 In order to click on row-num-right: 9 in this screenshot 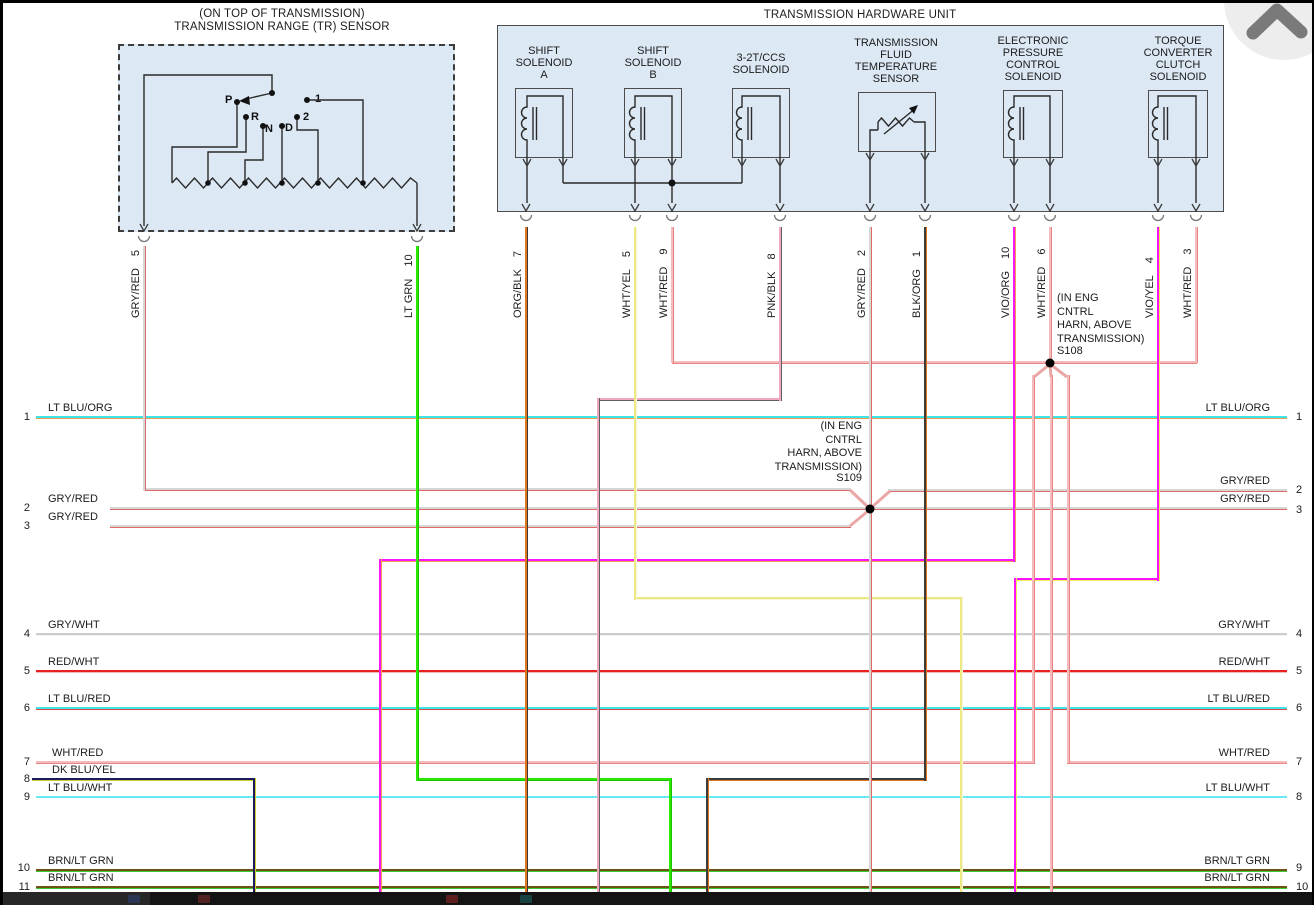, I will do `click(1299, 868)`.